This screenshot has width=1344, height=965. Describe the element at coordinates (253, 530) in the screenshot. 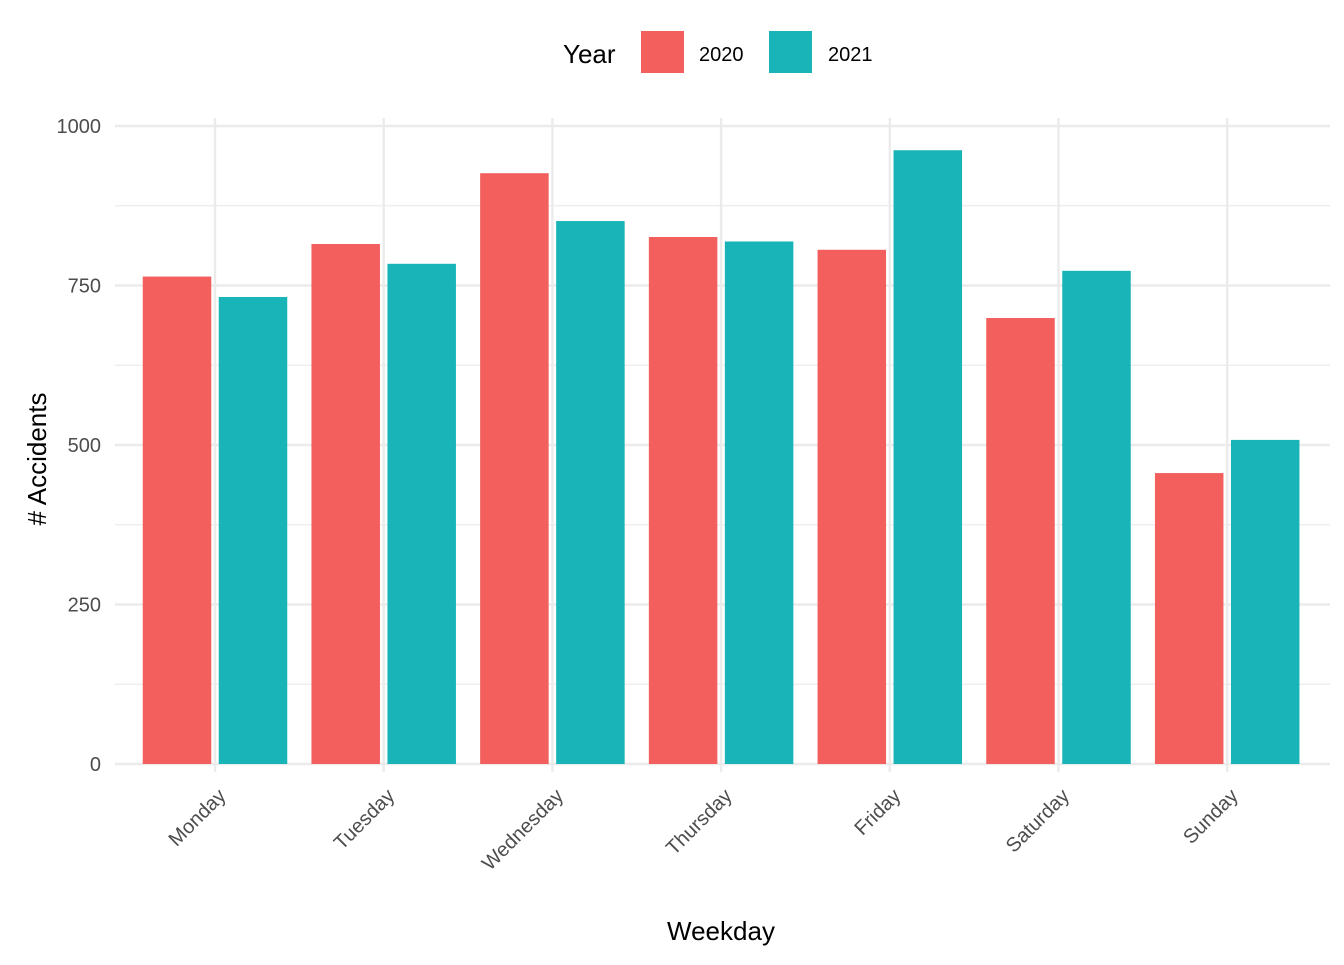

I see `bar-2021-monday` at that location.